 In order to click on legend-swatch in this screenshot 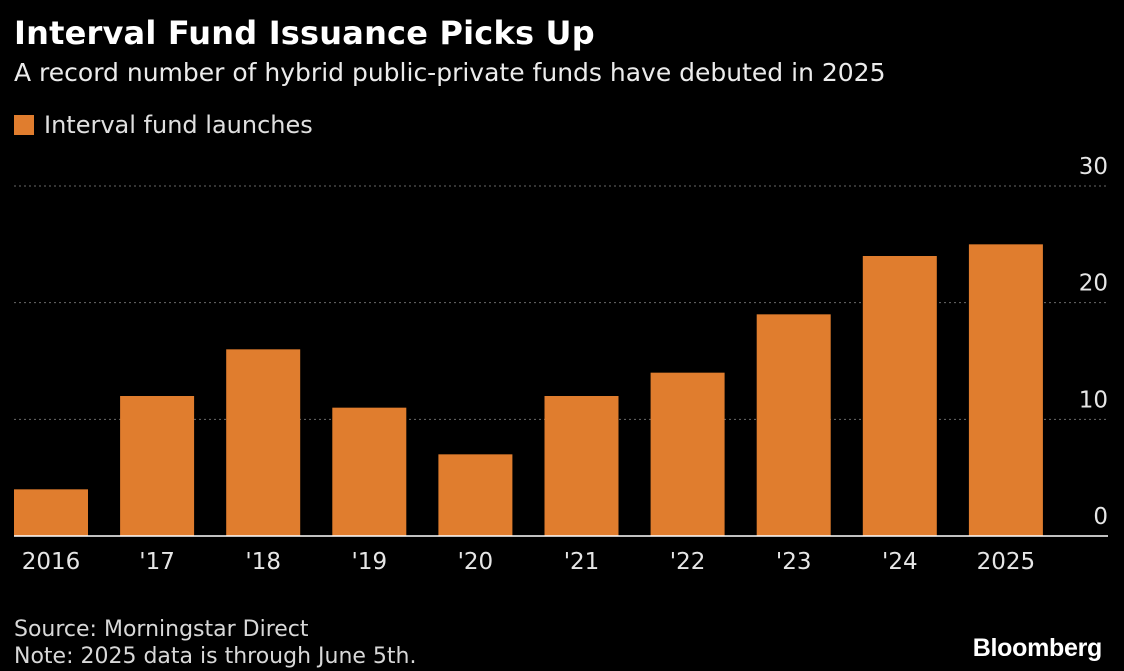, I will do `click(24, 125)`.